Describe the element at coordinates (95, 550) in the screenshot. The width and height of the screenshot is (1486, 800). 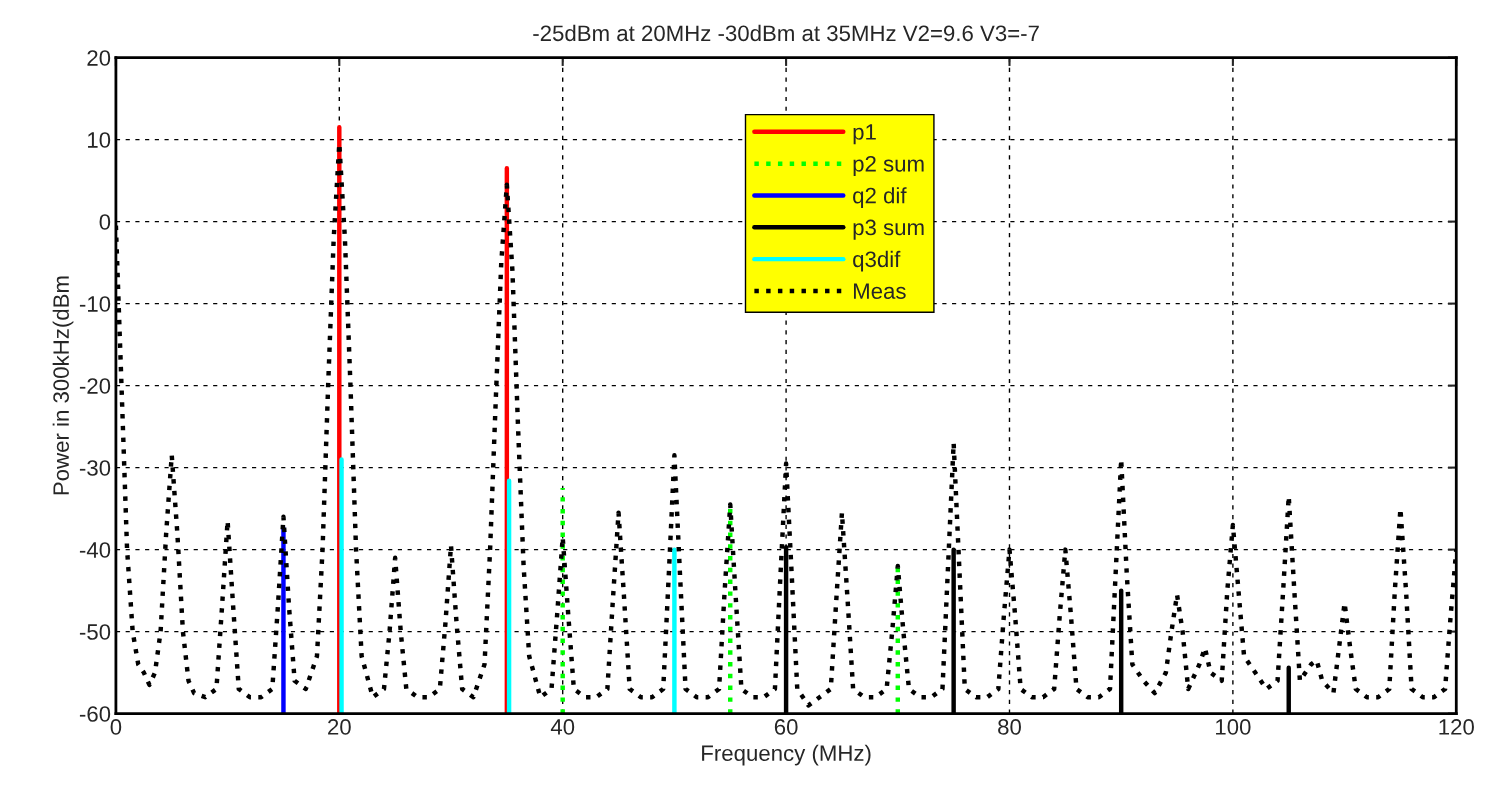
I see `y-tick-label: -40` at that location.